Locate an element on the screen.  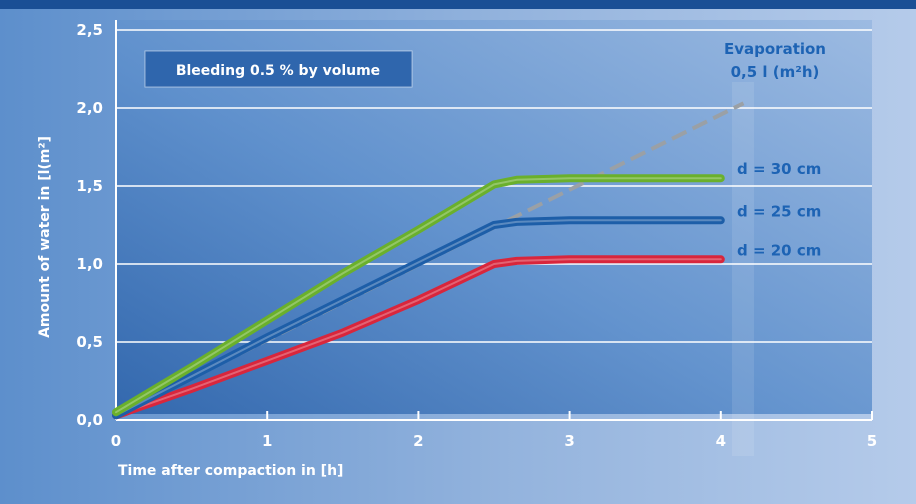
x-tick-label: 1 is located at coordinates (267, 441).